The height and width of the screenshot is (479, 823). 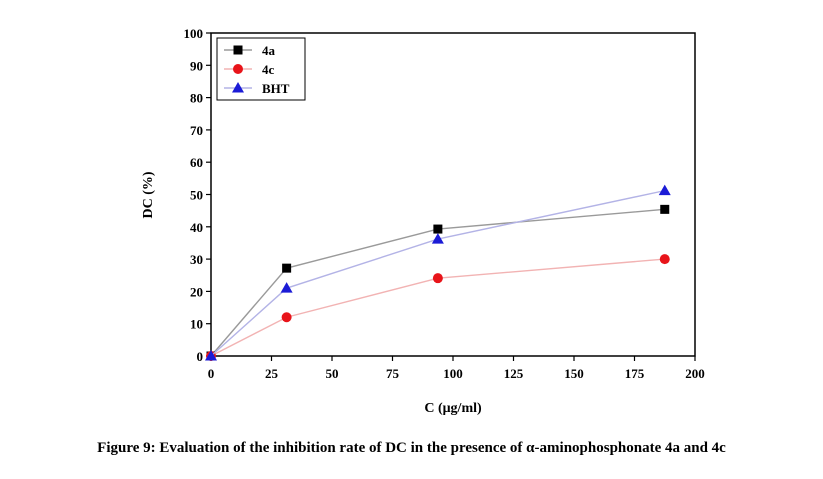 What do you see at coordinates (148, 194) in the screenshot?
I see `y-axis-title: DC (%)` at bounding box center [148, 194].